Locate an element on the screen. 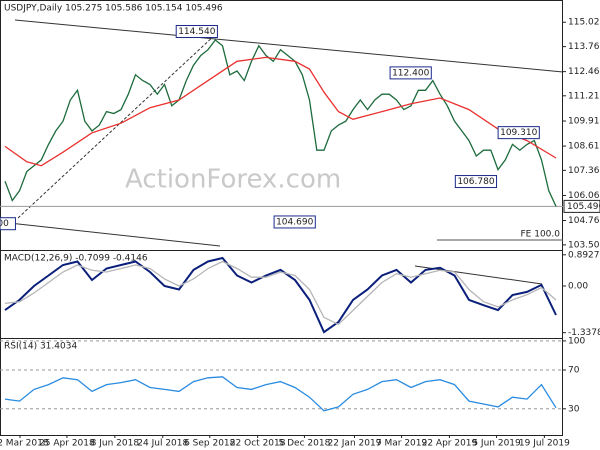 This screenshot has height=450, width=600. x-tick-label: 24 Jul 2018 is located at coordinates (162, 444).